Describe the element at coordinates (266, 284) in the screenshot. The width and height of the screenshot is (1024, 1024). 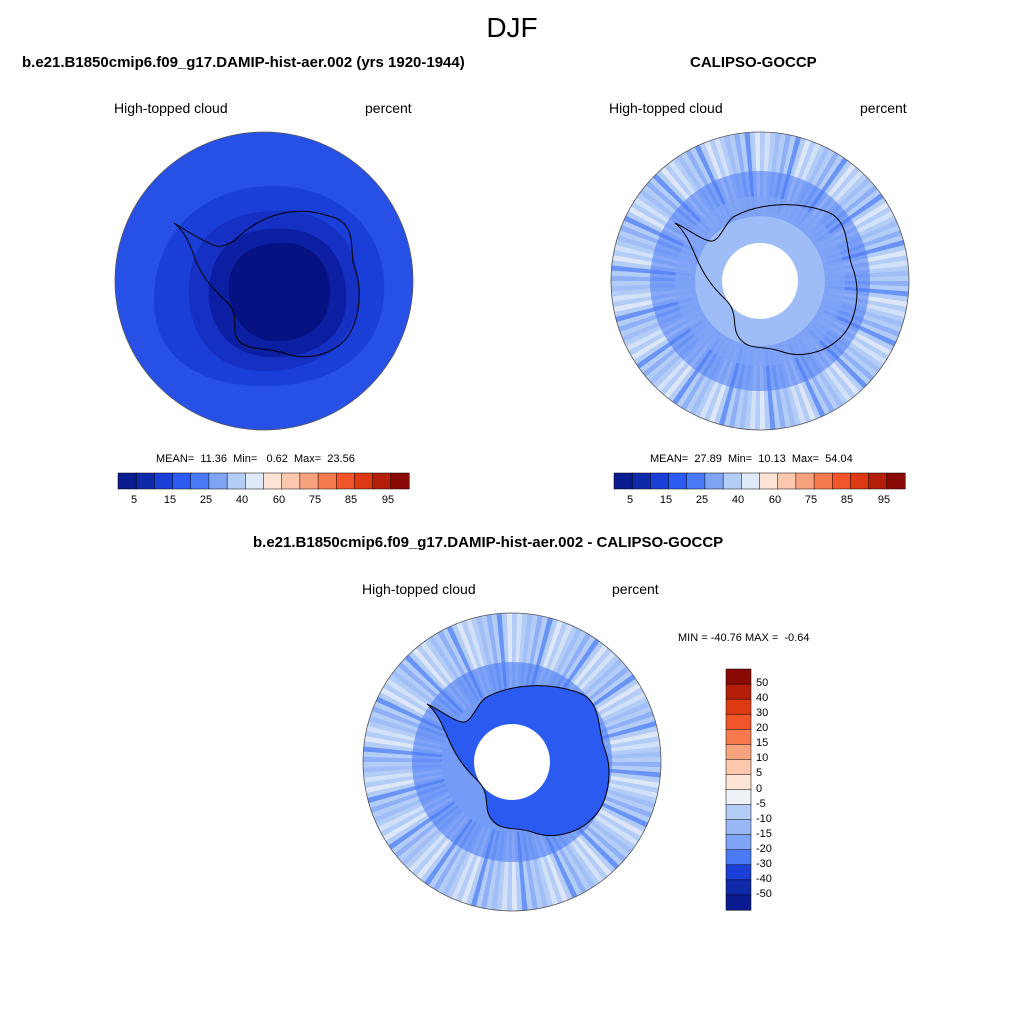
I see `panel-1-coastline` at that location.